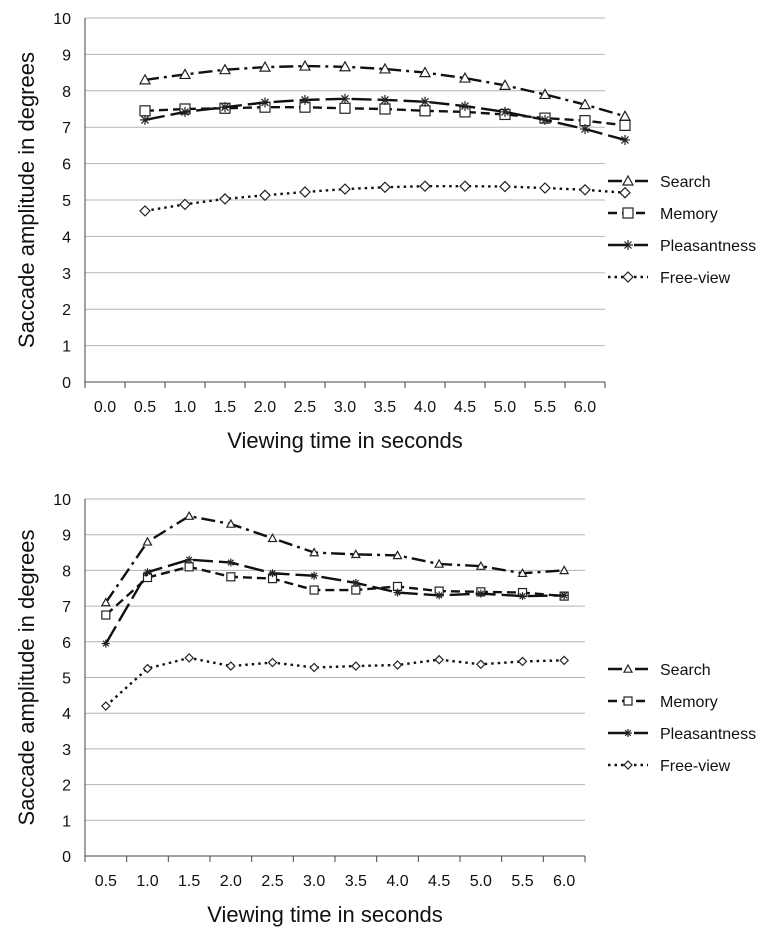 Image resolution: width=783 pixels, height=929 pixels. What do you see at coordinates (189, 881) in the screenshot?
I see `x-tick-label: 1.5` at bounding box center [189, 881].